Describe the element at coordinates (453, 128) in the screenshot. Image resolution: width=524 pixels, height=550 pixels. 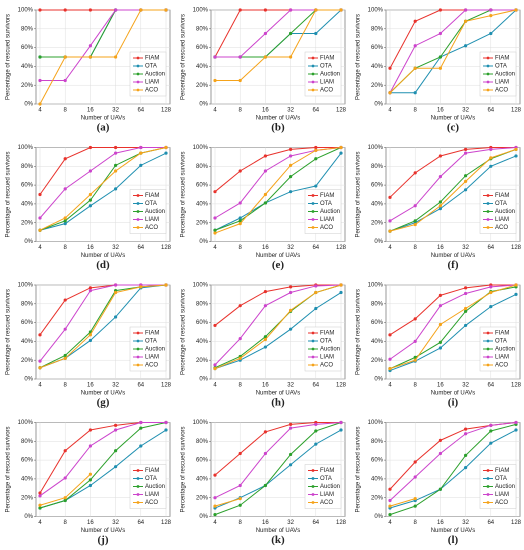
I see `panel-label: (c)` at that location.